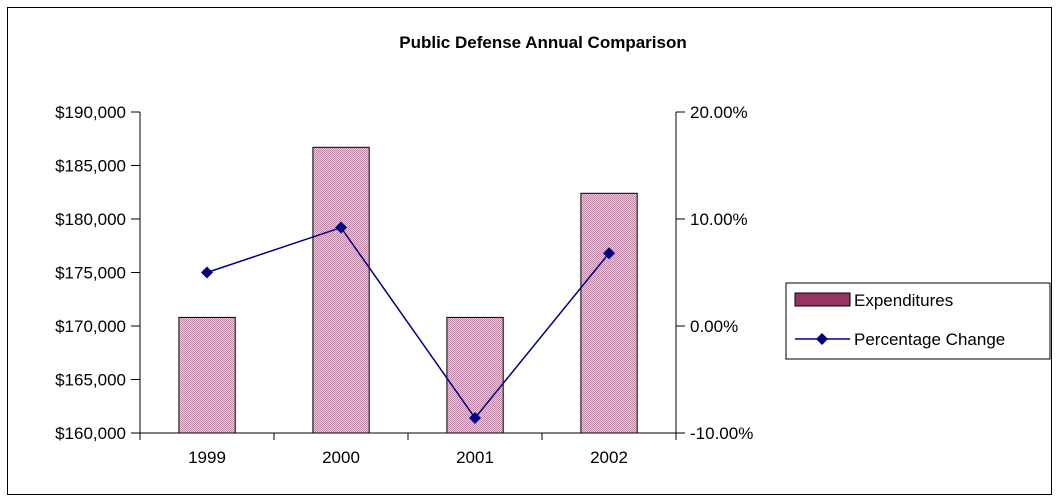 Image resolution: width=1063 pixels, height=504 pixels. I want to click on right-tick-label: 10.00%, so click(719, 219).